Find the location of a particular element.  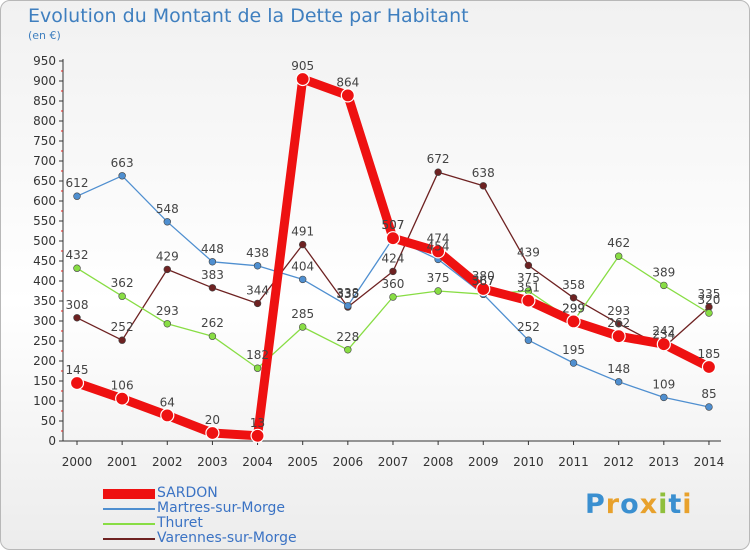

y-tick-label: 650 is located at coordinates (44, 181).